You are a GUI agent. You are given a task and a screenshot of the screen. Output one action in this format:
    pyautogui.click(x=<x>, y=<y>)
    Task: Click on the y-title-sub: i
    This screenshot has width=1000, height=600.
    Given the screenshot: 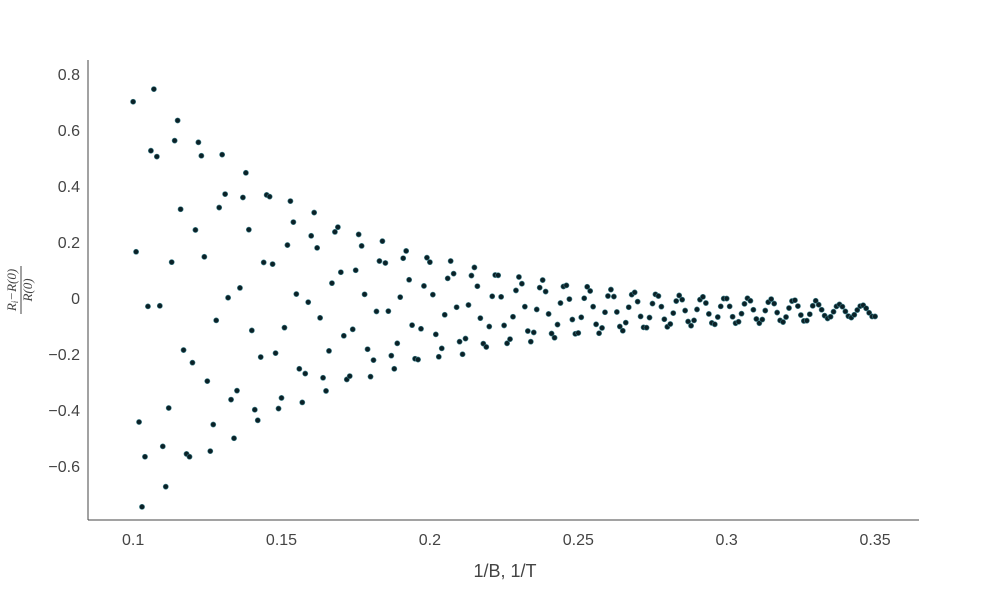 What is the action you would take?
    pyautogui.click(x=15, y=301)
    